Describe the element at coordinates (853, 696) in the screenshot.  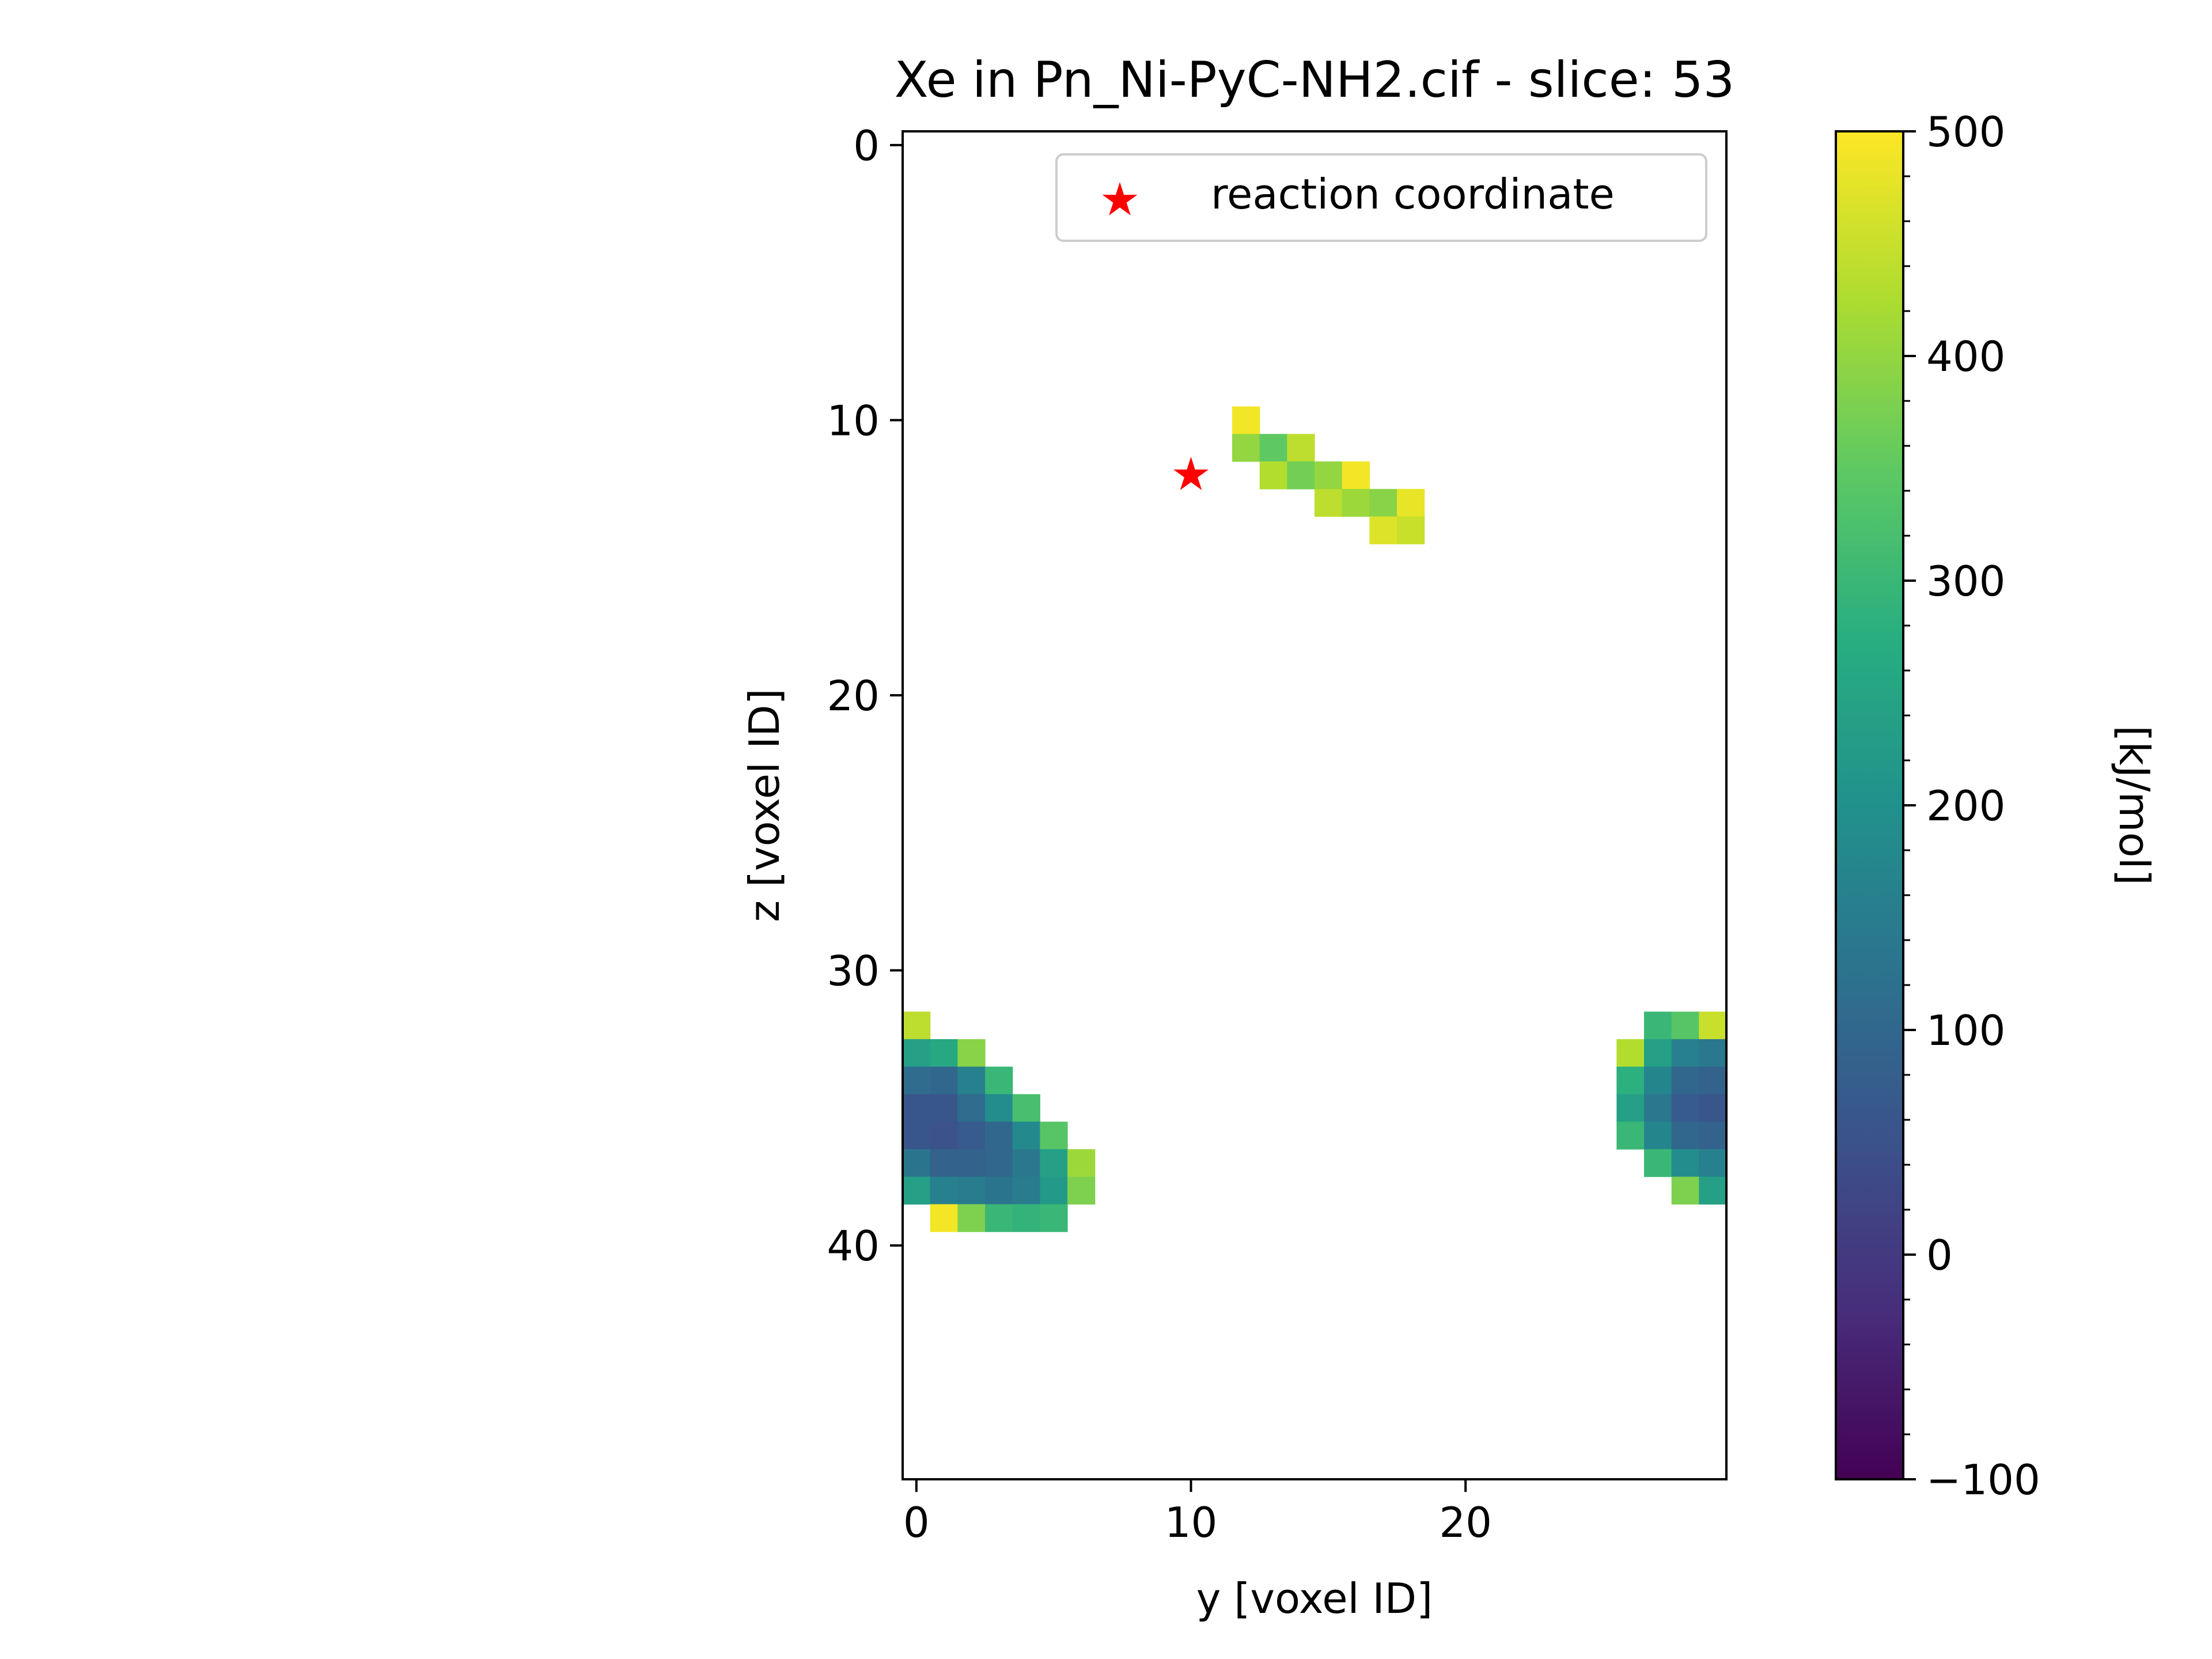
I see `y-tick-label: 20` at that location.